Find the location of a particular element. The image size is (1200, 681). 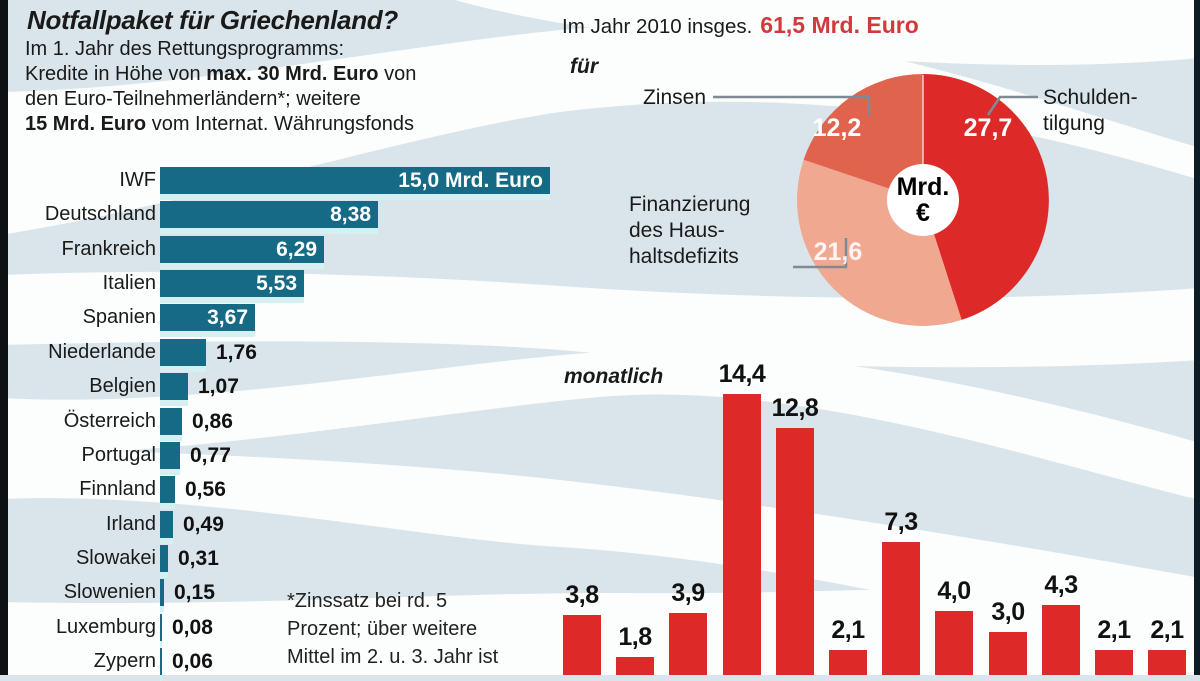

leader-line-schuldentilgung is located at coordinates (1012, 105).